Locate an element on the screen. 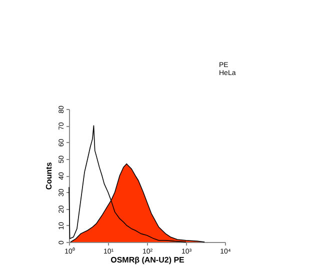  x-axis-title: OSMRβ (AN-U2) PE is located at coordinates (148, 260).